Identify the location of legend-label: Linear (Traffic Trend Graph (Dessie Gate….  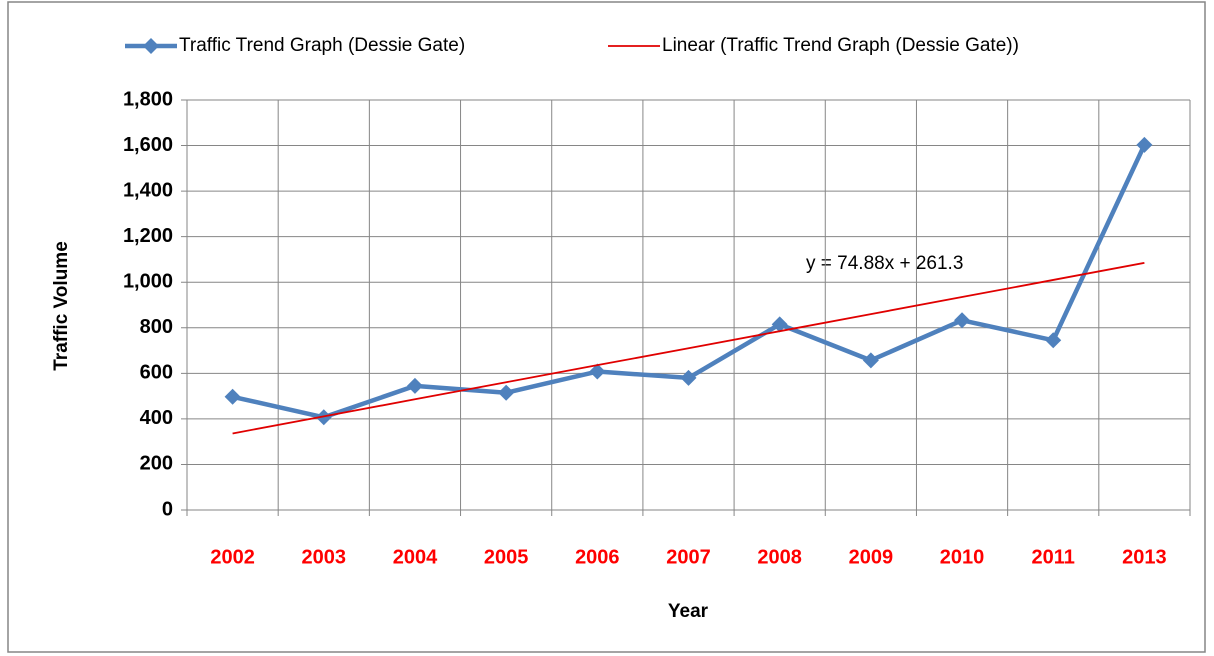
(840, 45).